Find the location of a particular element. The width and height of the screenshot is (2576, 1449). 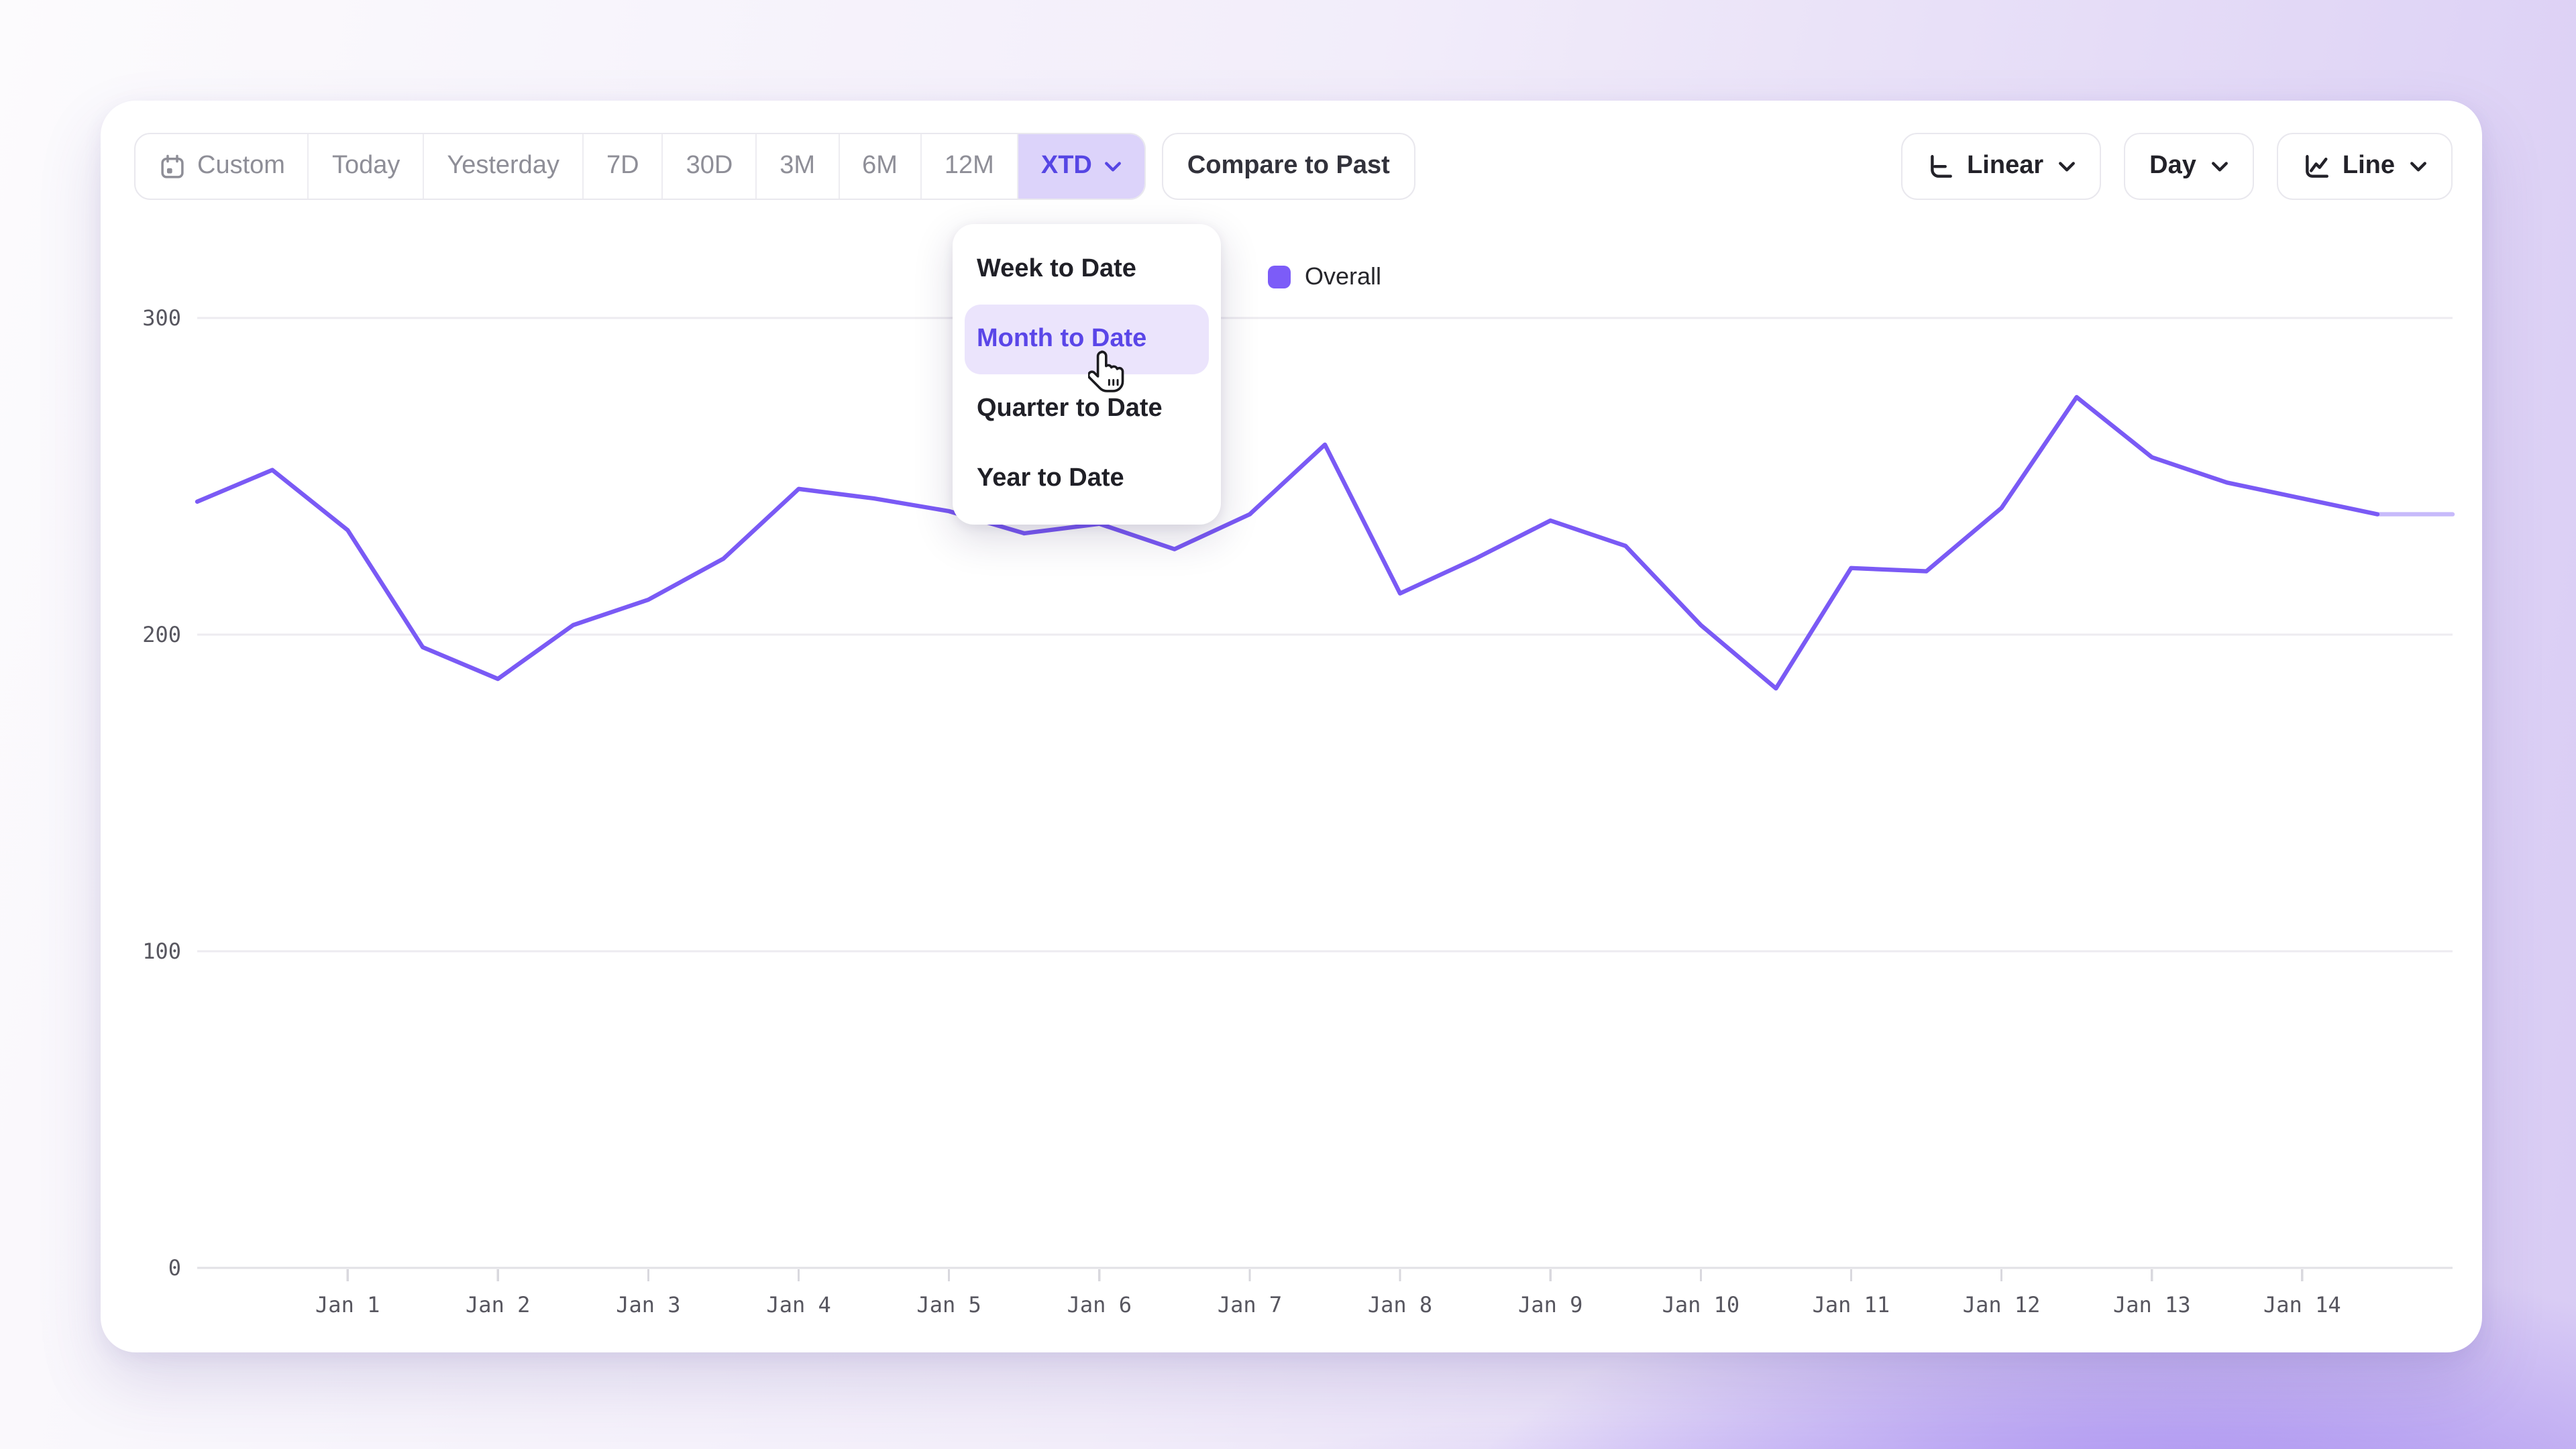

x-tick-label: Jan 6 is located at coordinates (1099, 1305).